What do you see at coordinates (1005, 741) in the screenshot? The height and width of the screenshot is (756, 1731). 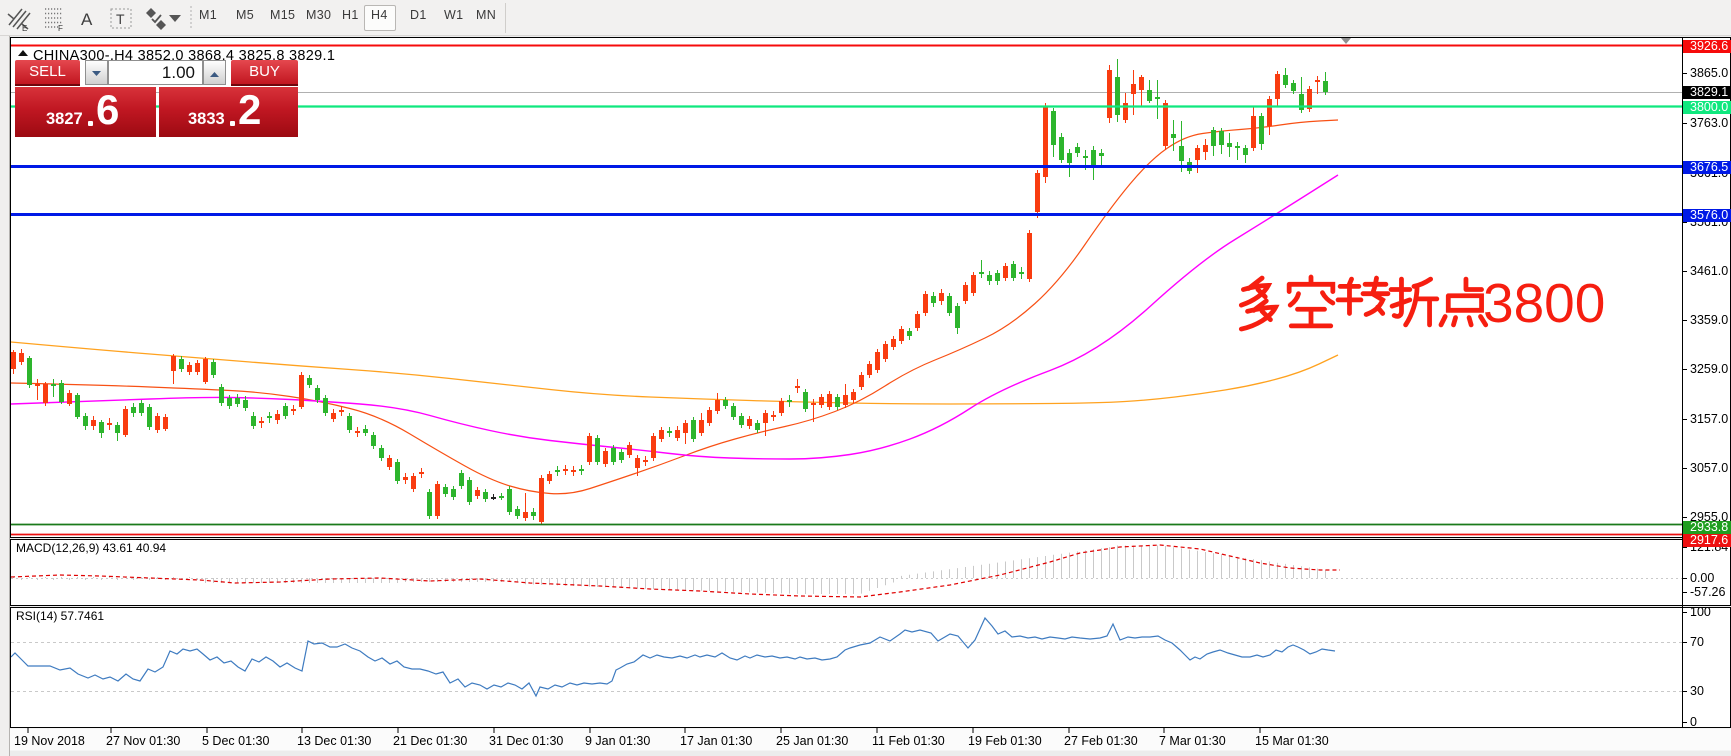 I see `svg-text: 19 Feb 01:30` at bounding box center [1005, 741].